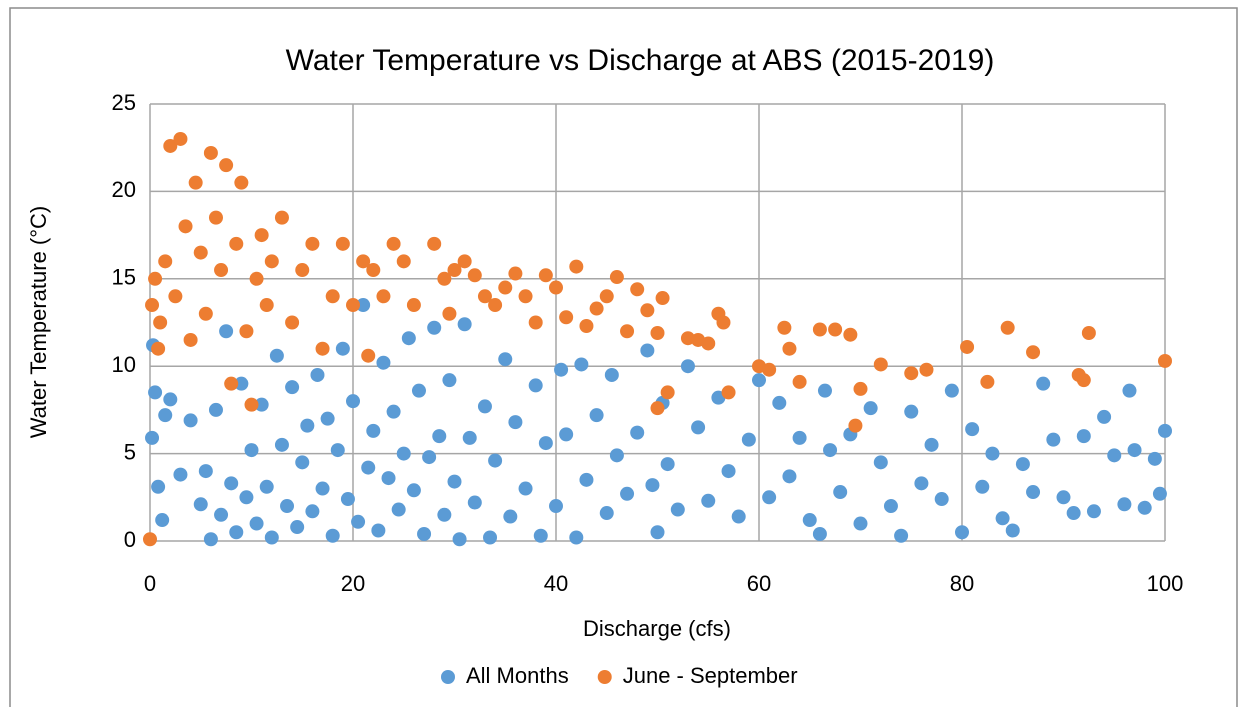 This screenshot has height=707, width=1247. What do you see at coordinates (124, 364) in the screenshot?
I see `y-tick-label: 10` at bounding box center [124, 364].